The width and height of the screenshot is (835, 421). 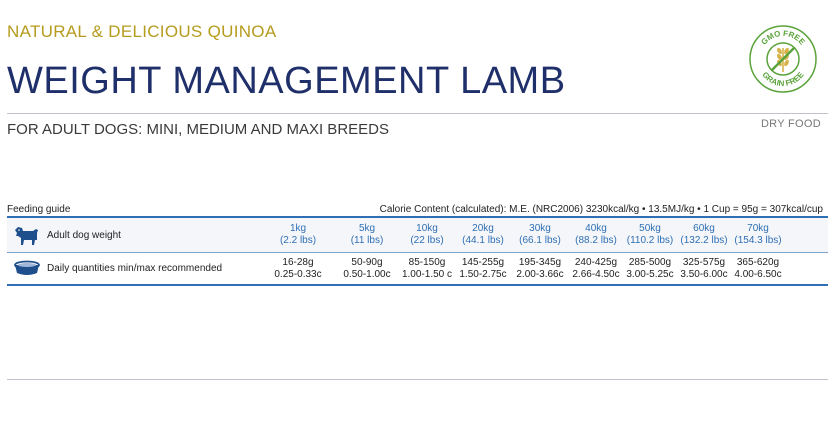 I want to click on weight-lbs: (132.2 lbs), so click(x=704, y=240).